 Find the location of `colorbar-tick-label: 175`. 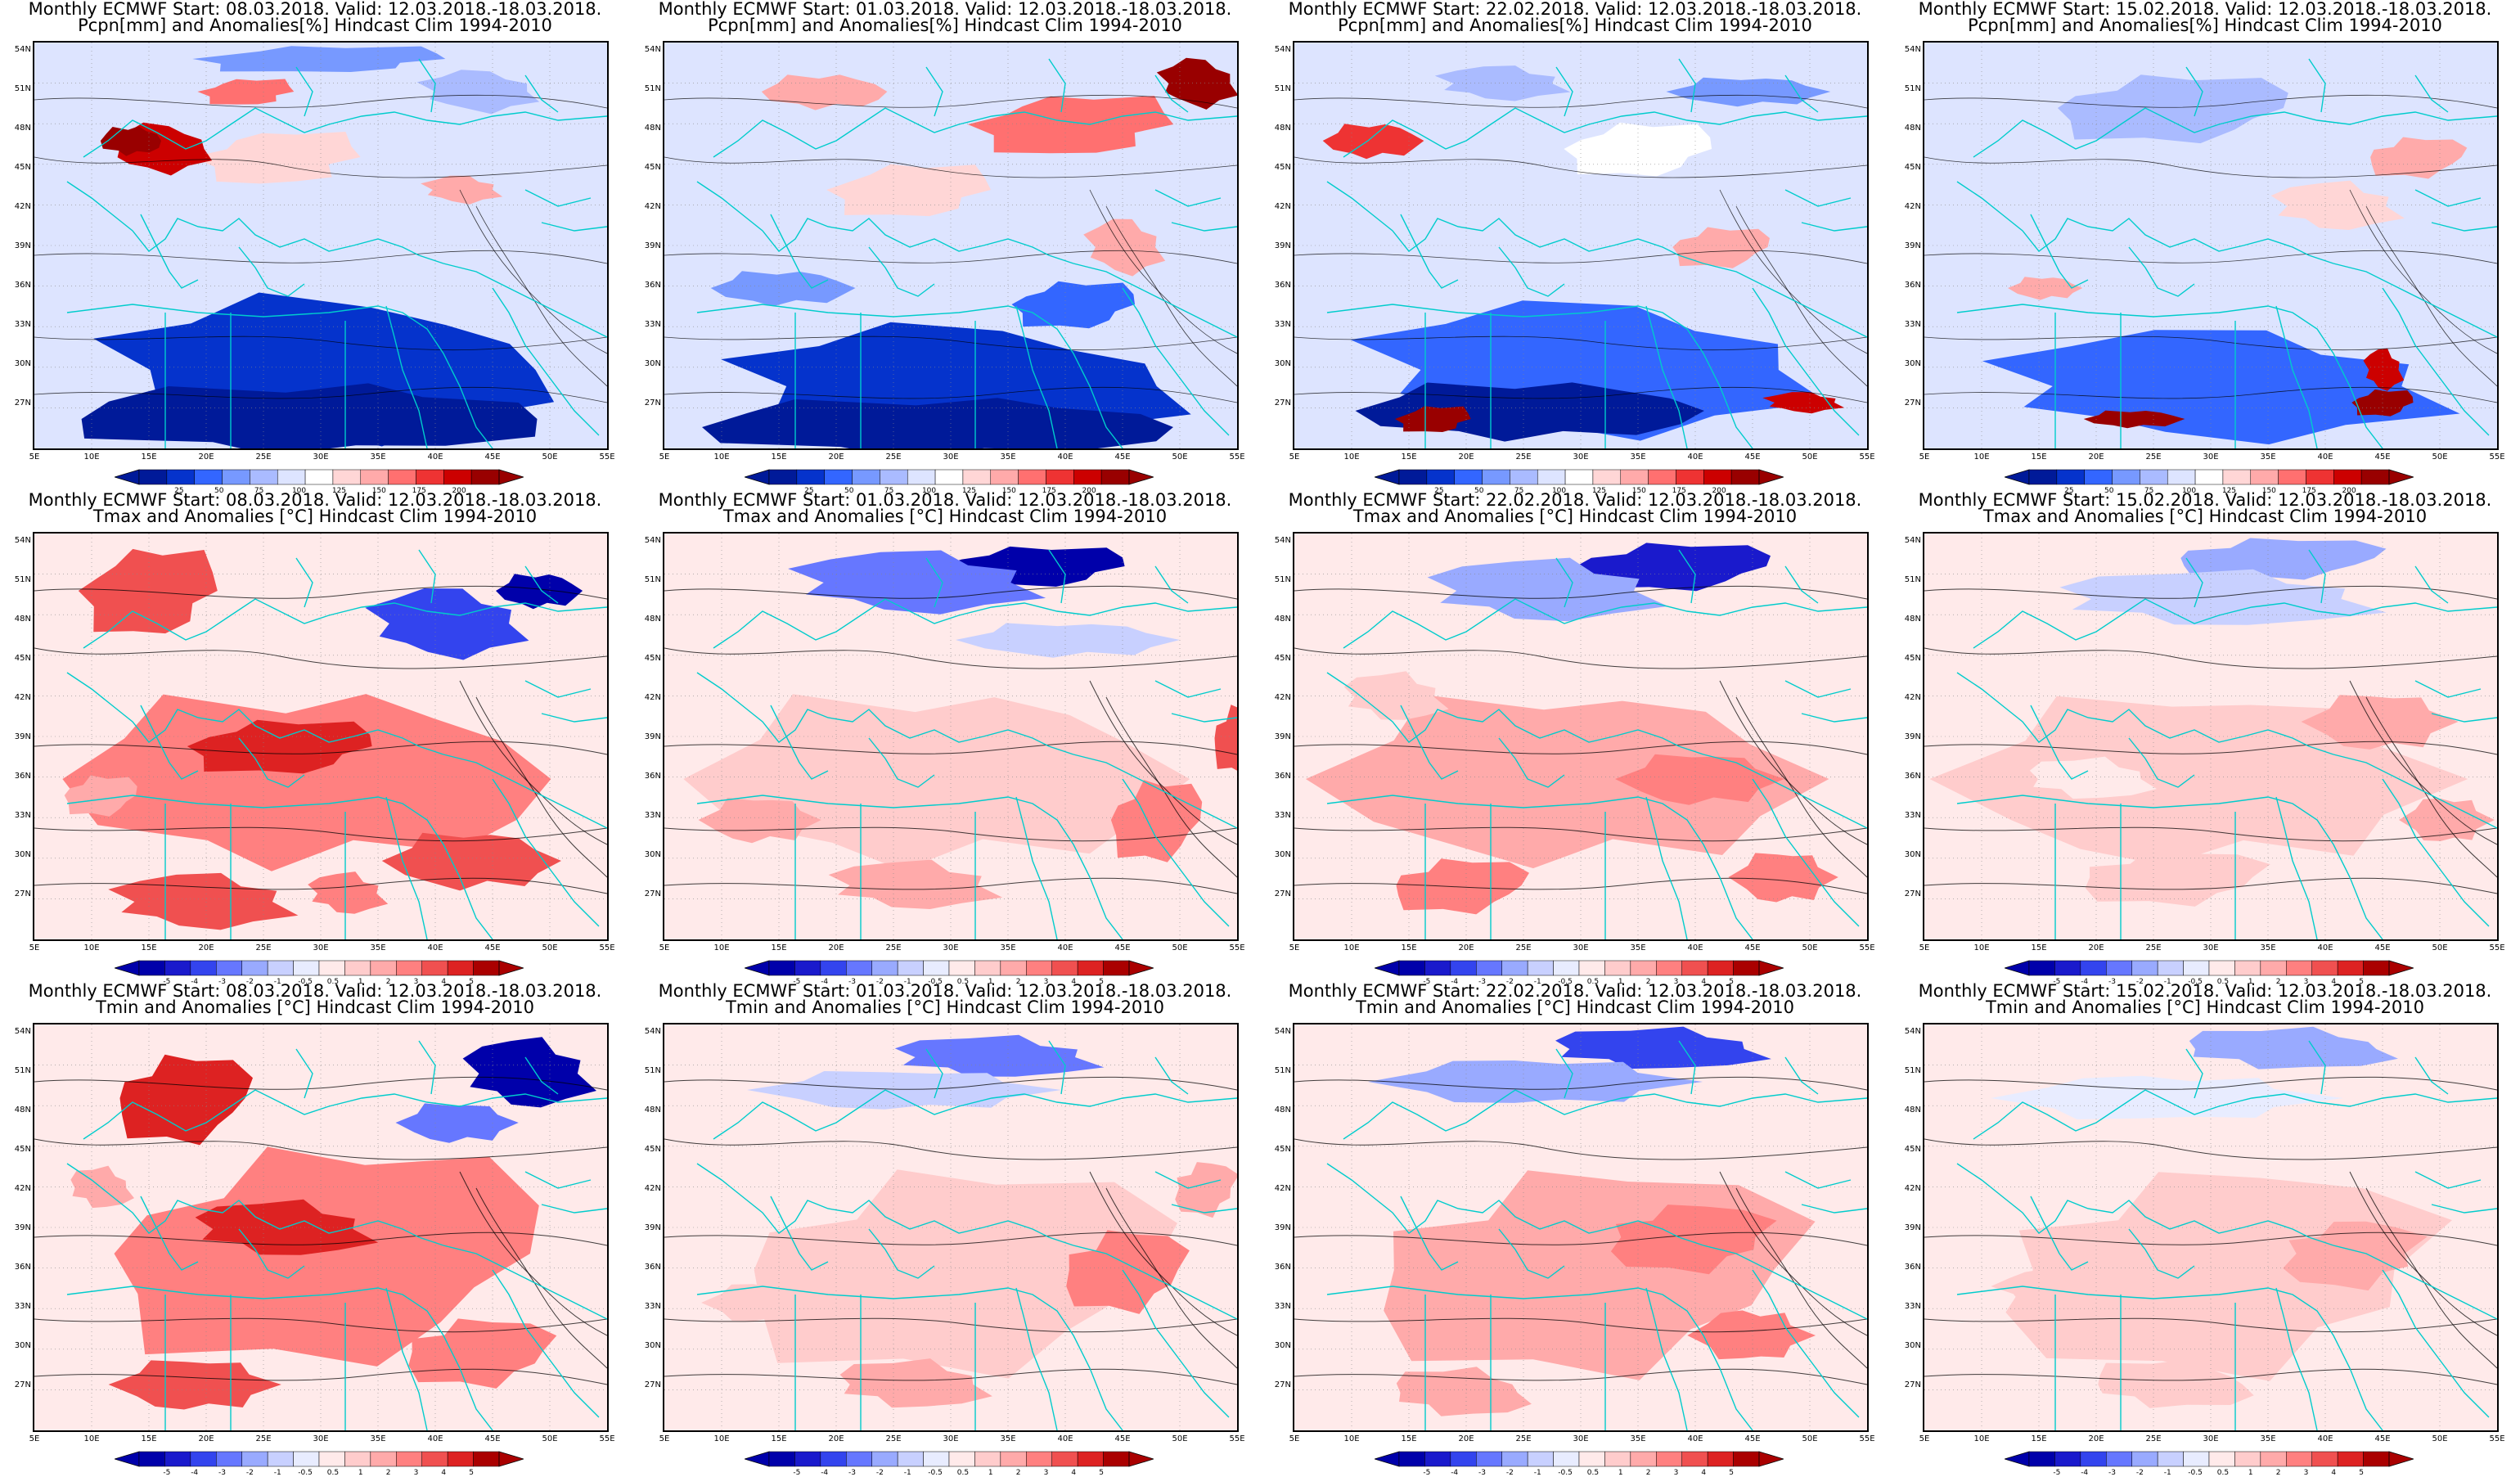

colorbar-tick-label: 175 is located at coordinates (1049, 491).